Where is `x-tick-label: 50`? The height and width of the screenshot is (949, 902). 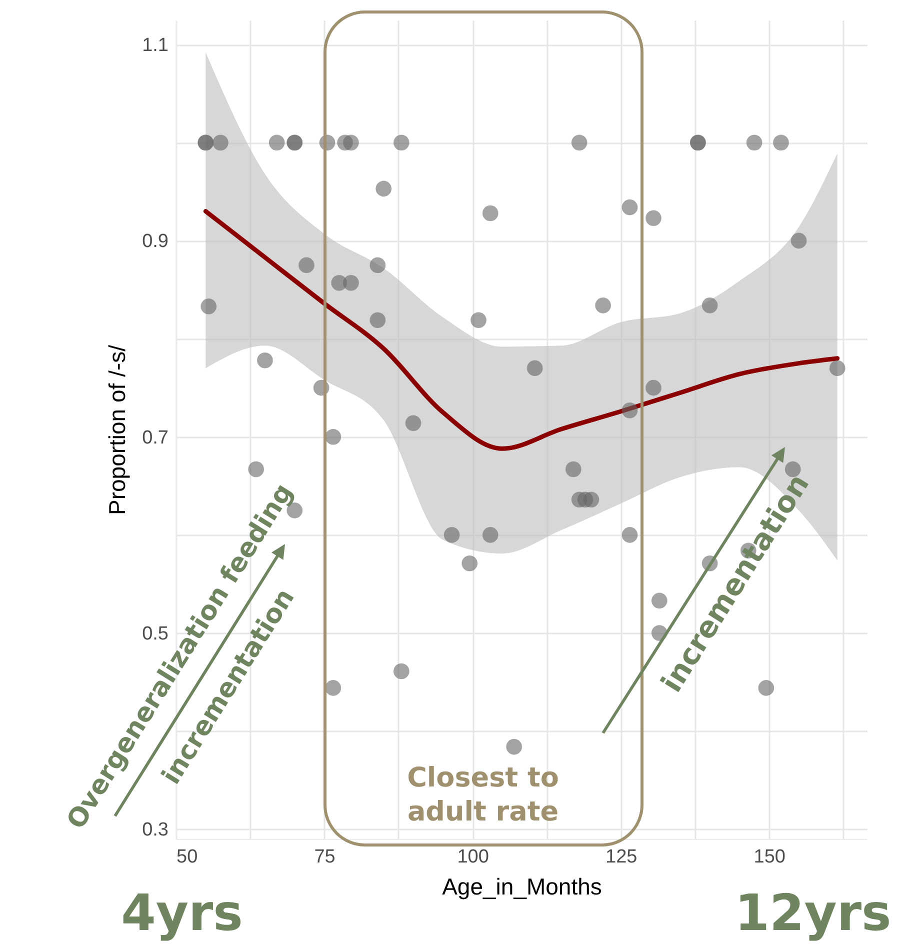
x-tick-label: 50 is located at coordinates (187, 857).